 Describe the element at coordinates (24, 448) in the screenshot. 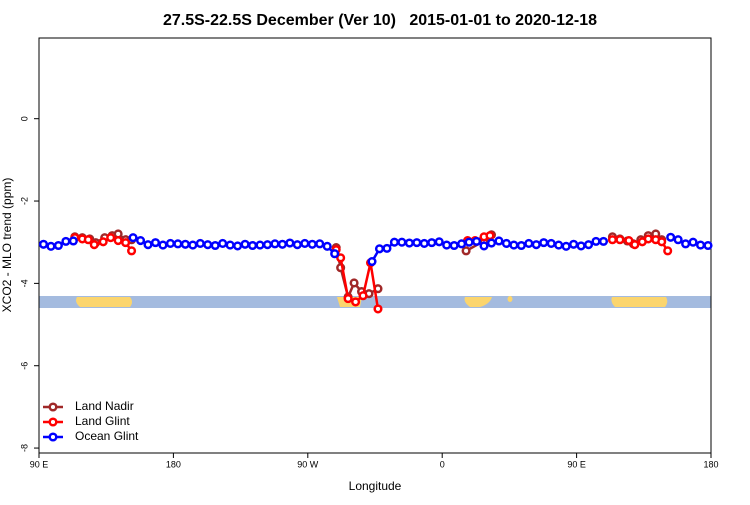

I see `y-tick-label: -8` at that location.